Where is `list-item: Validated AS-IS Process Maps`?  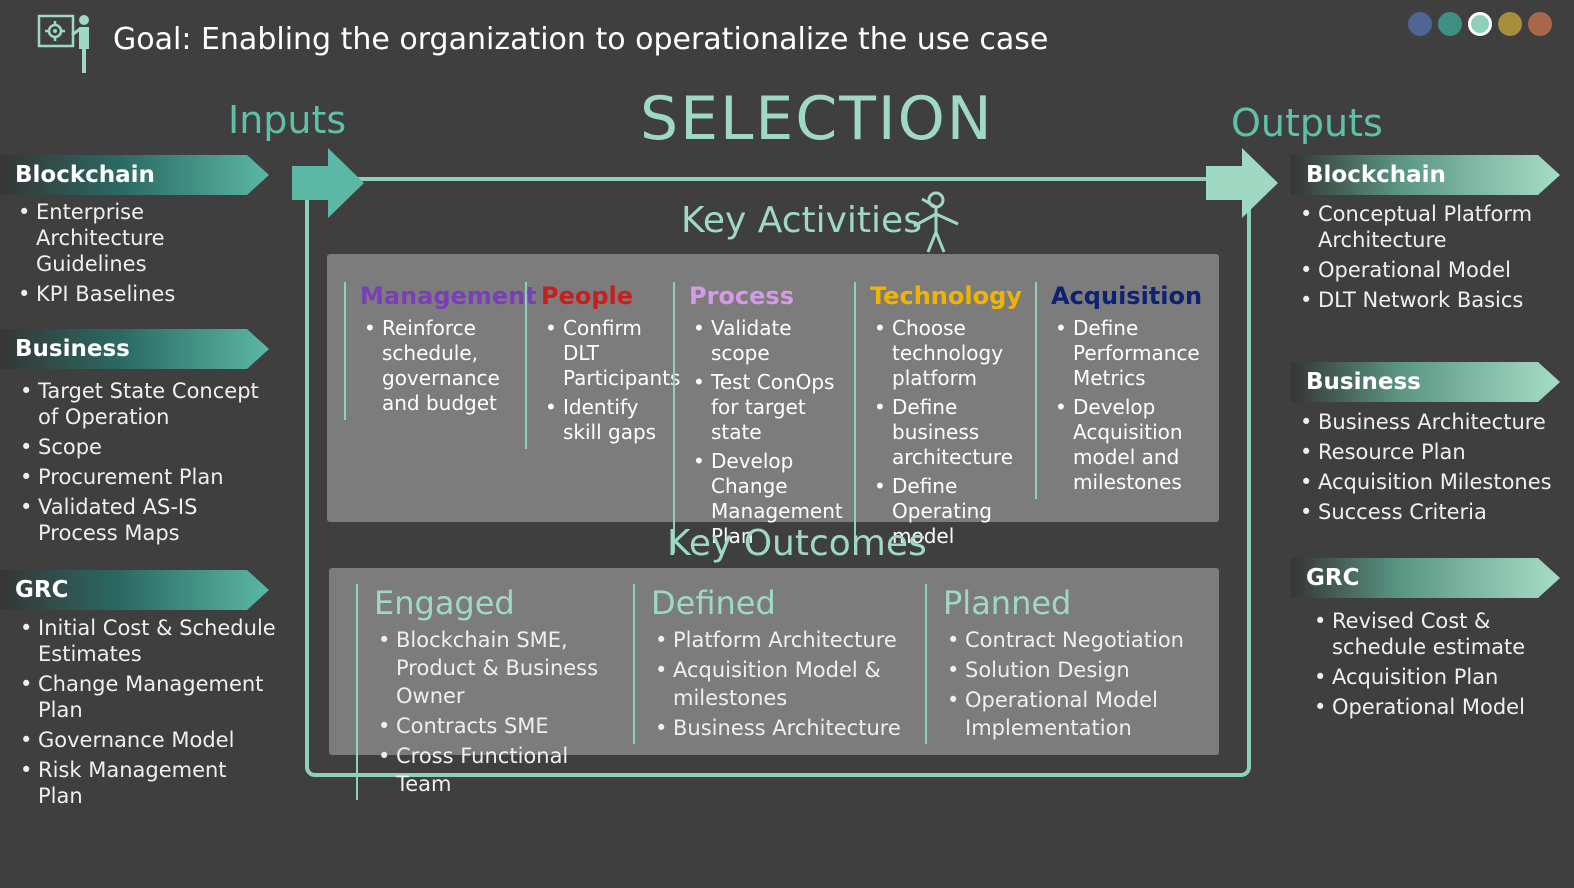 list-item: Validated AS-IS Process Maps is located at coordinates (141, 520).